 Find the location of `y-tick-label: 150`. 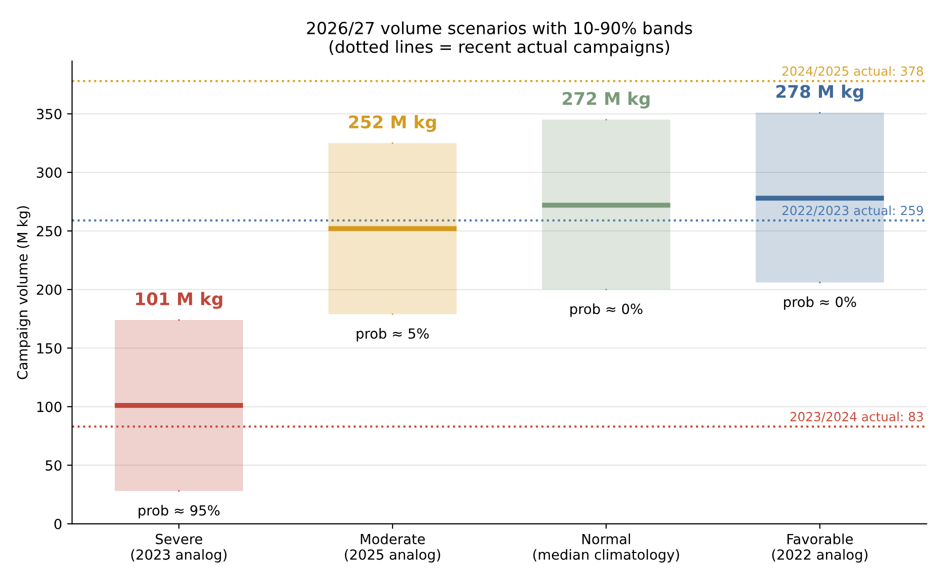

y-tick-label: 150 is located at coordinates (49, 348).